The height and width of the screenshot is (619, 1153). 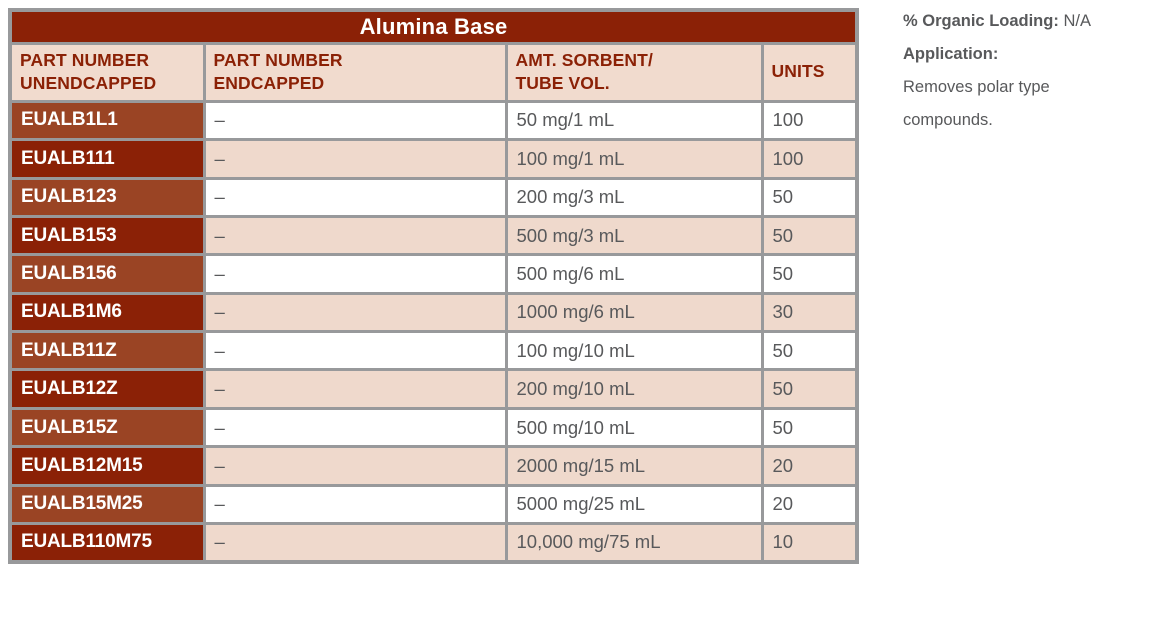 I want to click on table-row: EUALB156–500 mg/6 mL 50, so click(x=433, y=274).